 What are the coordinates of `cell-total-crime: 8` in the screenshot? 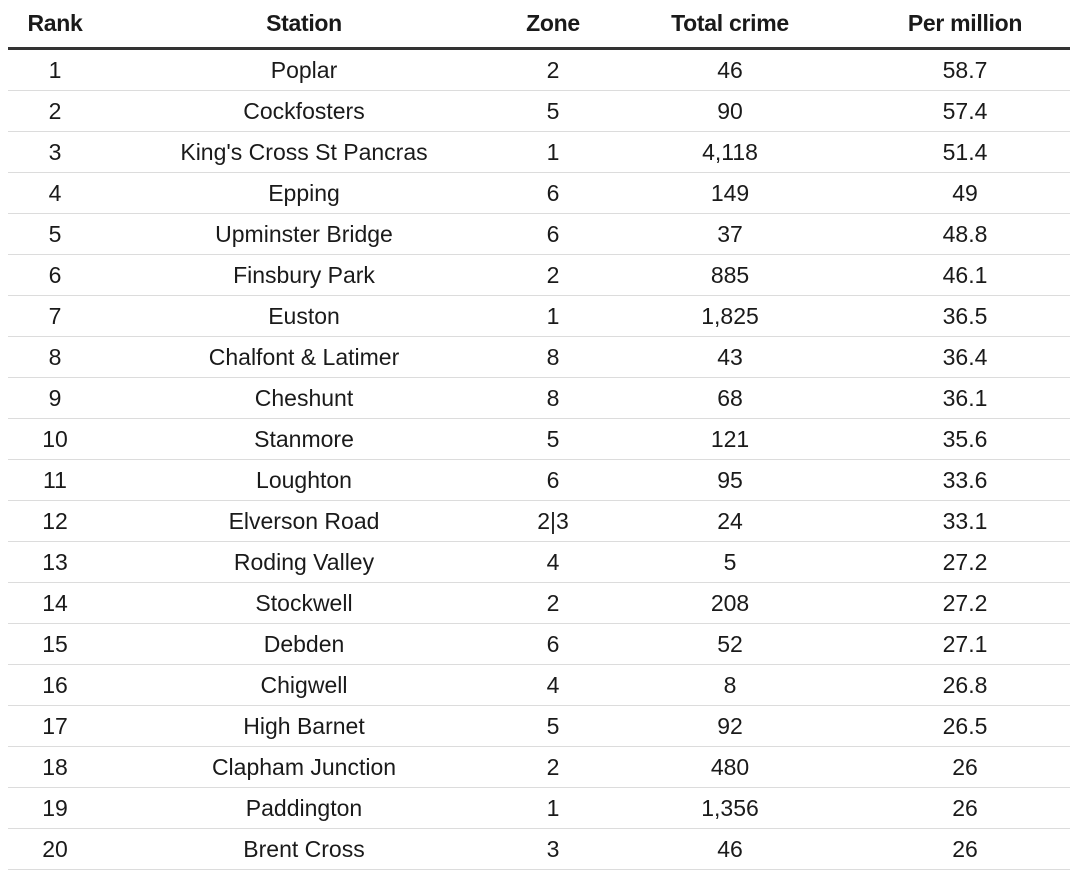 It's located at (730, 685).